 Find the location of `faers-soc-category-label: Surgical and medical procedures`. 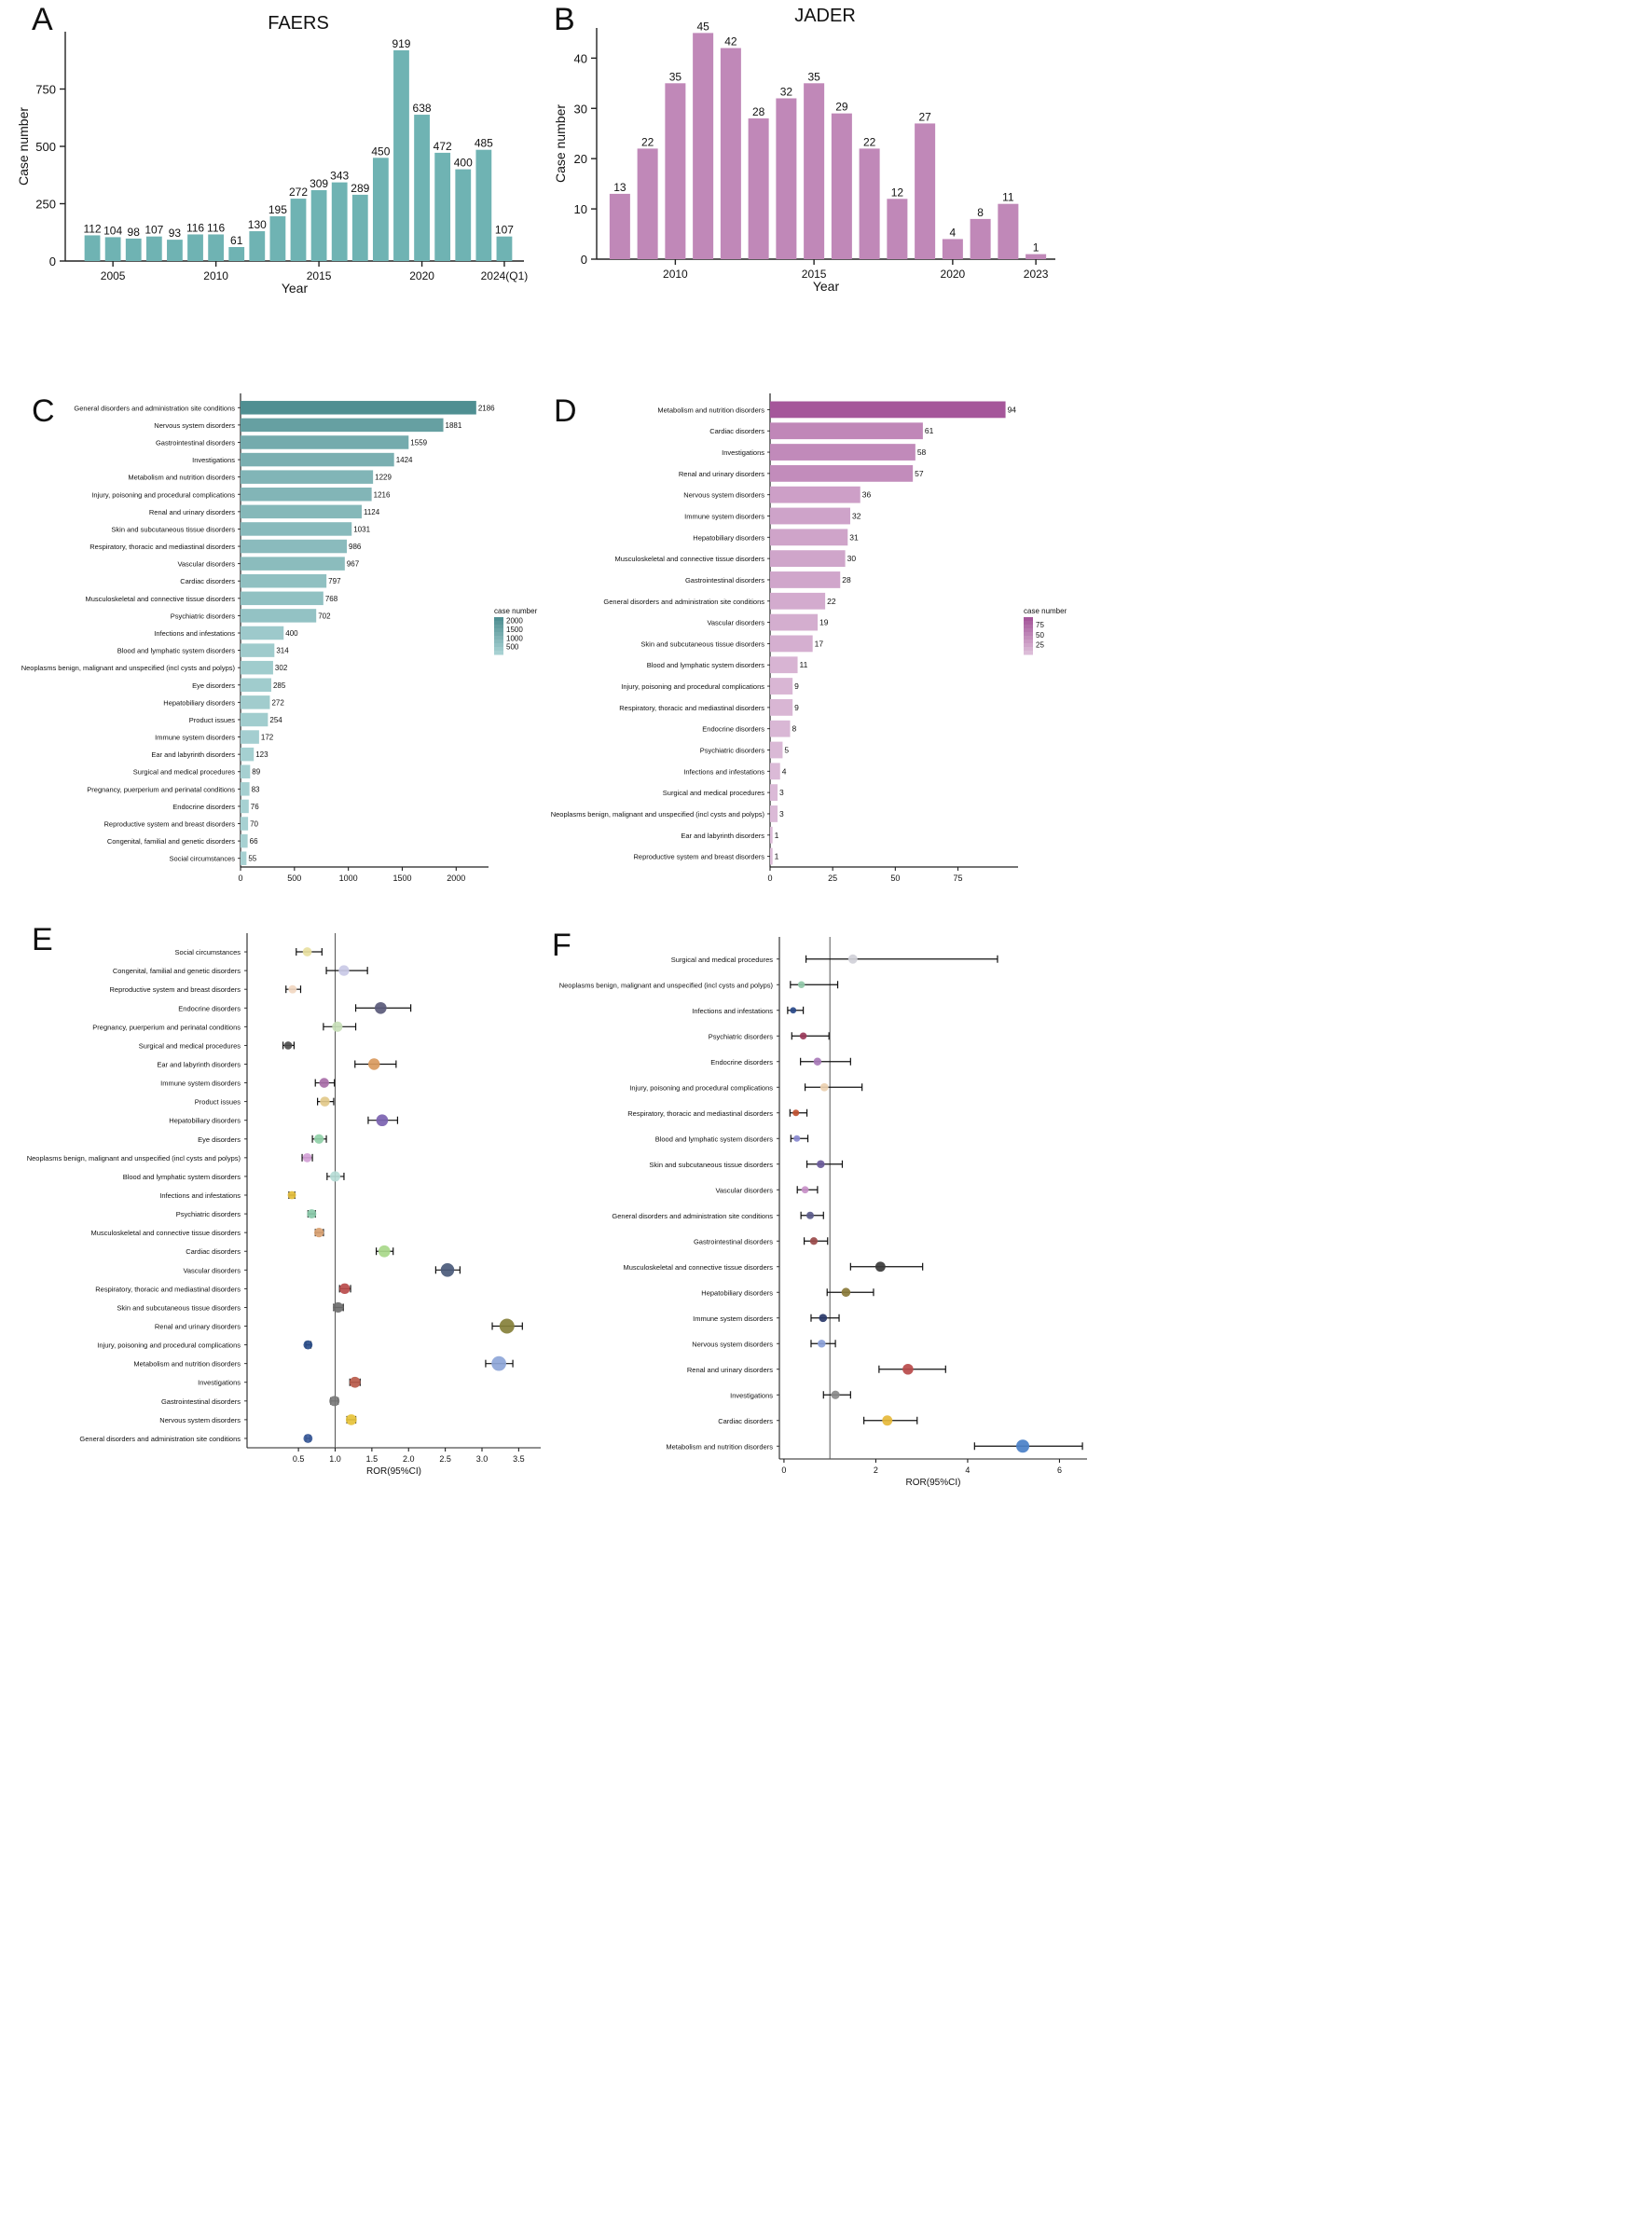

faers-soc-category-label: Surgical and medical procedures is located at coordinates (184, 773).